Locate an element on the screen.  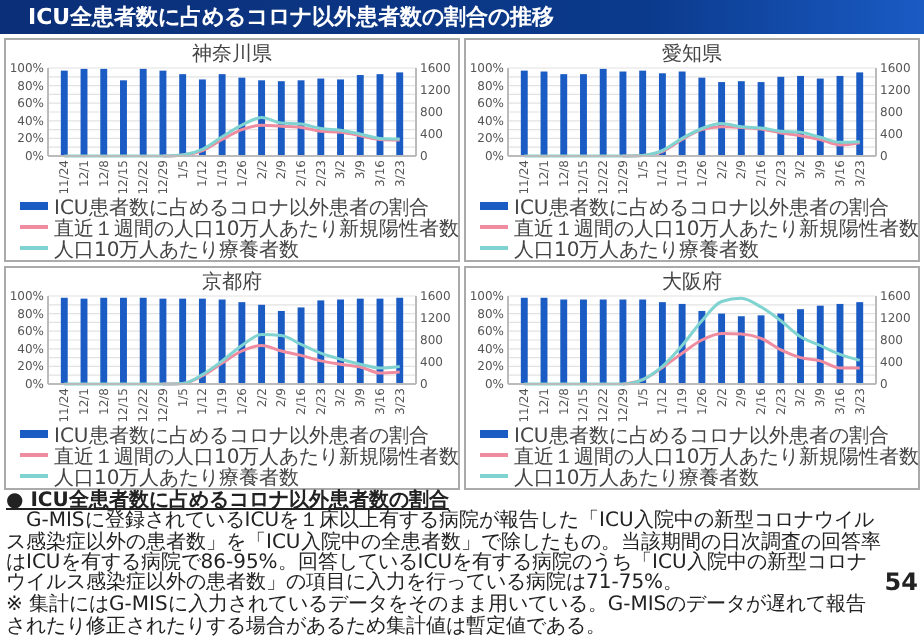
chart-title: 神奈川県 is located at coordinates (232, 54).